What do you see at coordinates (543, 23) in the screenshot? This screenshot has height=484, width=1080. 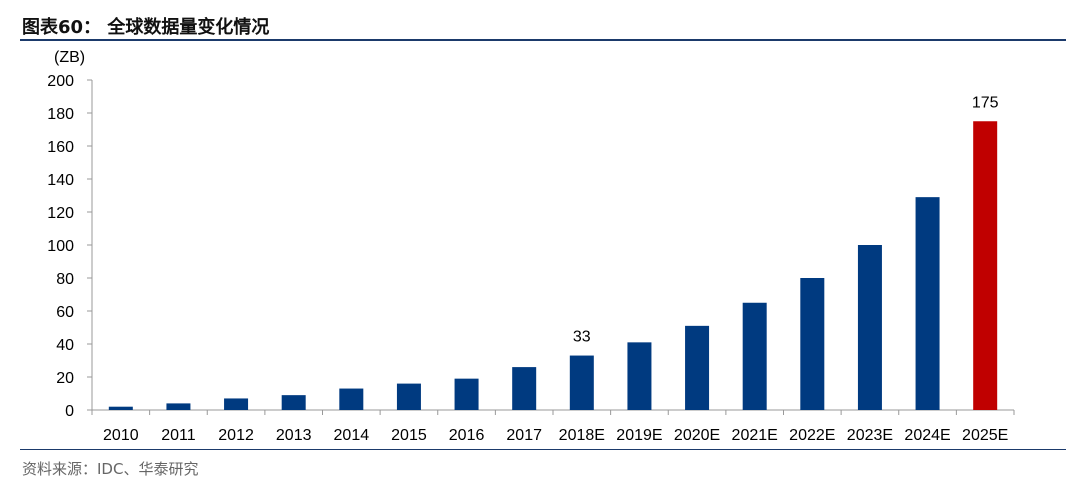 I see `chart-header: 图表60： 全球数据量变化情况` at bounding box center [543, 23].